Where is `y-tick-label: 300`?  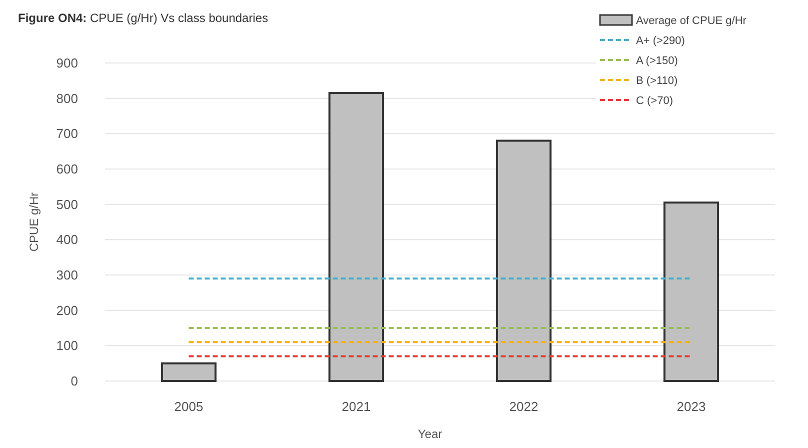 y-tick-label: 300 is located at coordinates (67, 275).